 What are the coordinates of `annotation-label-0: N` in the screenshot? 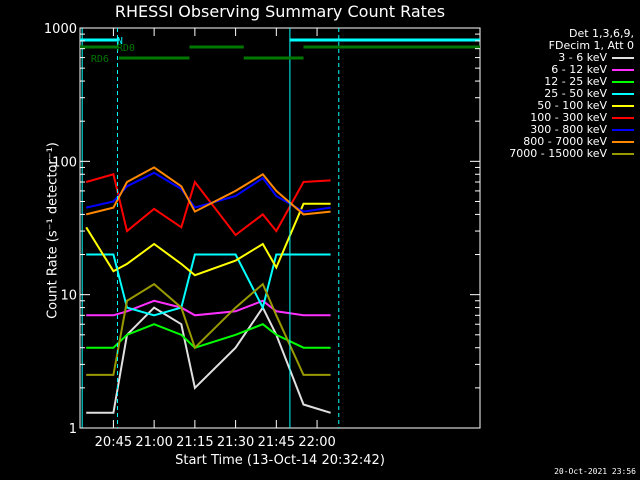 It's located at (120, 41).